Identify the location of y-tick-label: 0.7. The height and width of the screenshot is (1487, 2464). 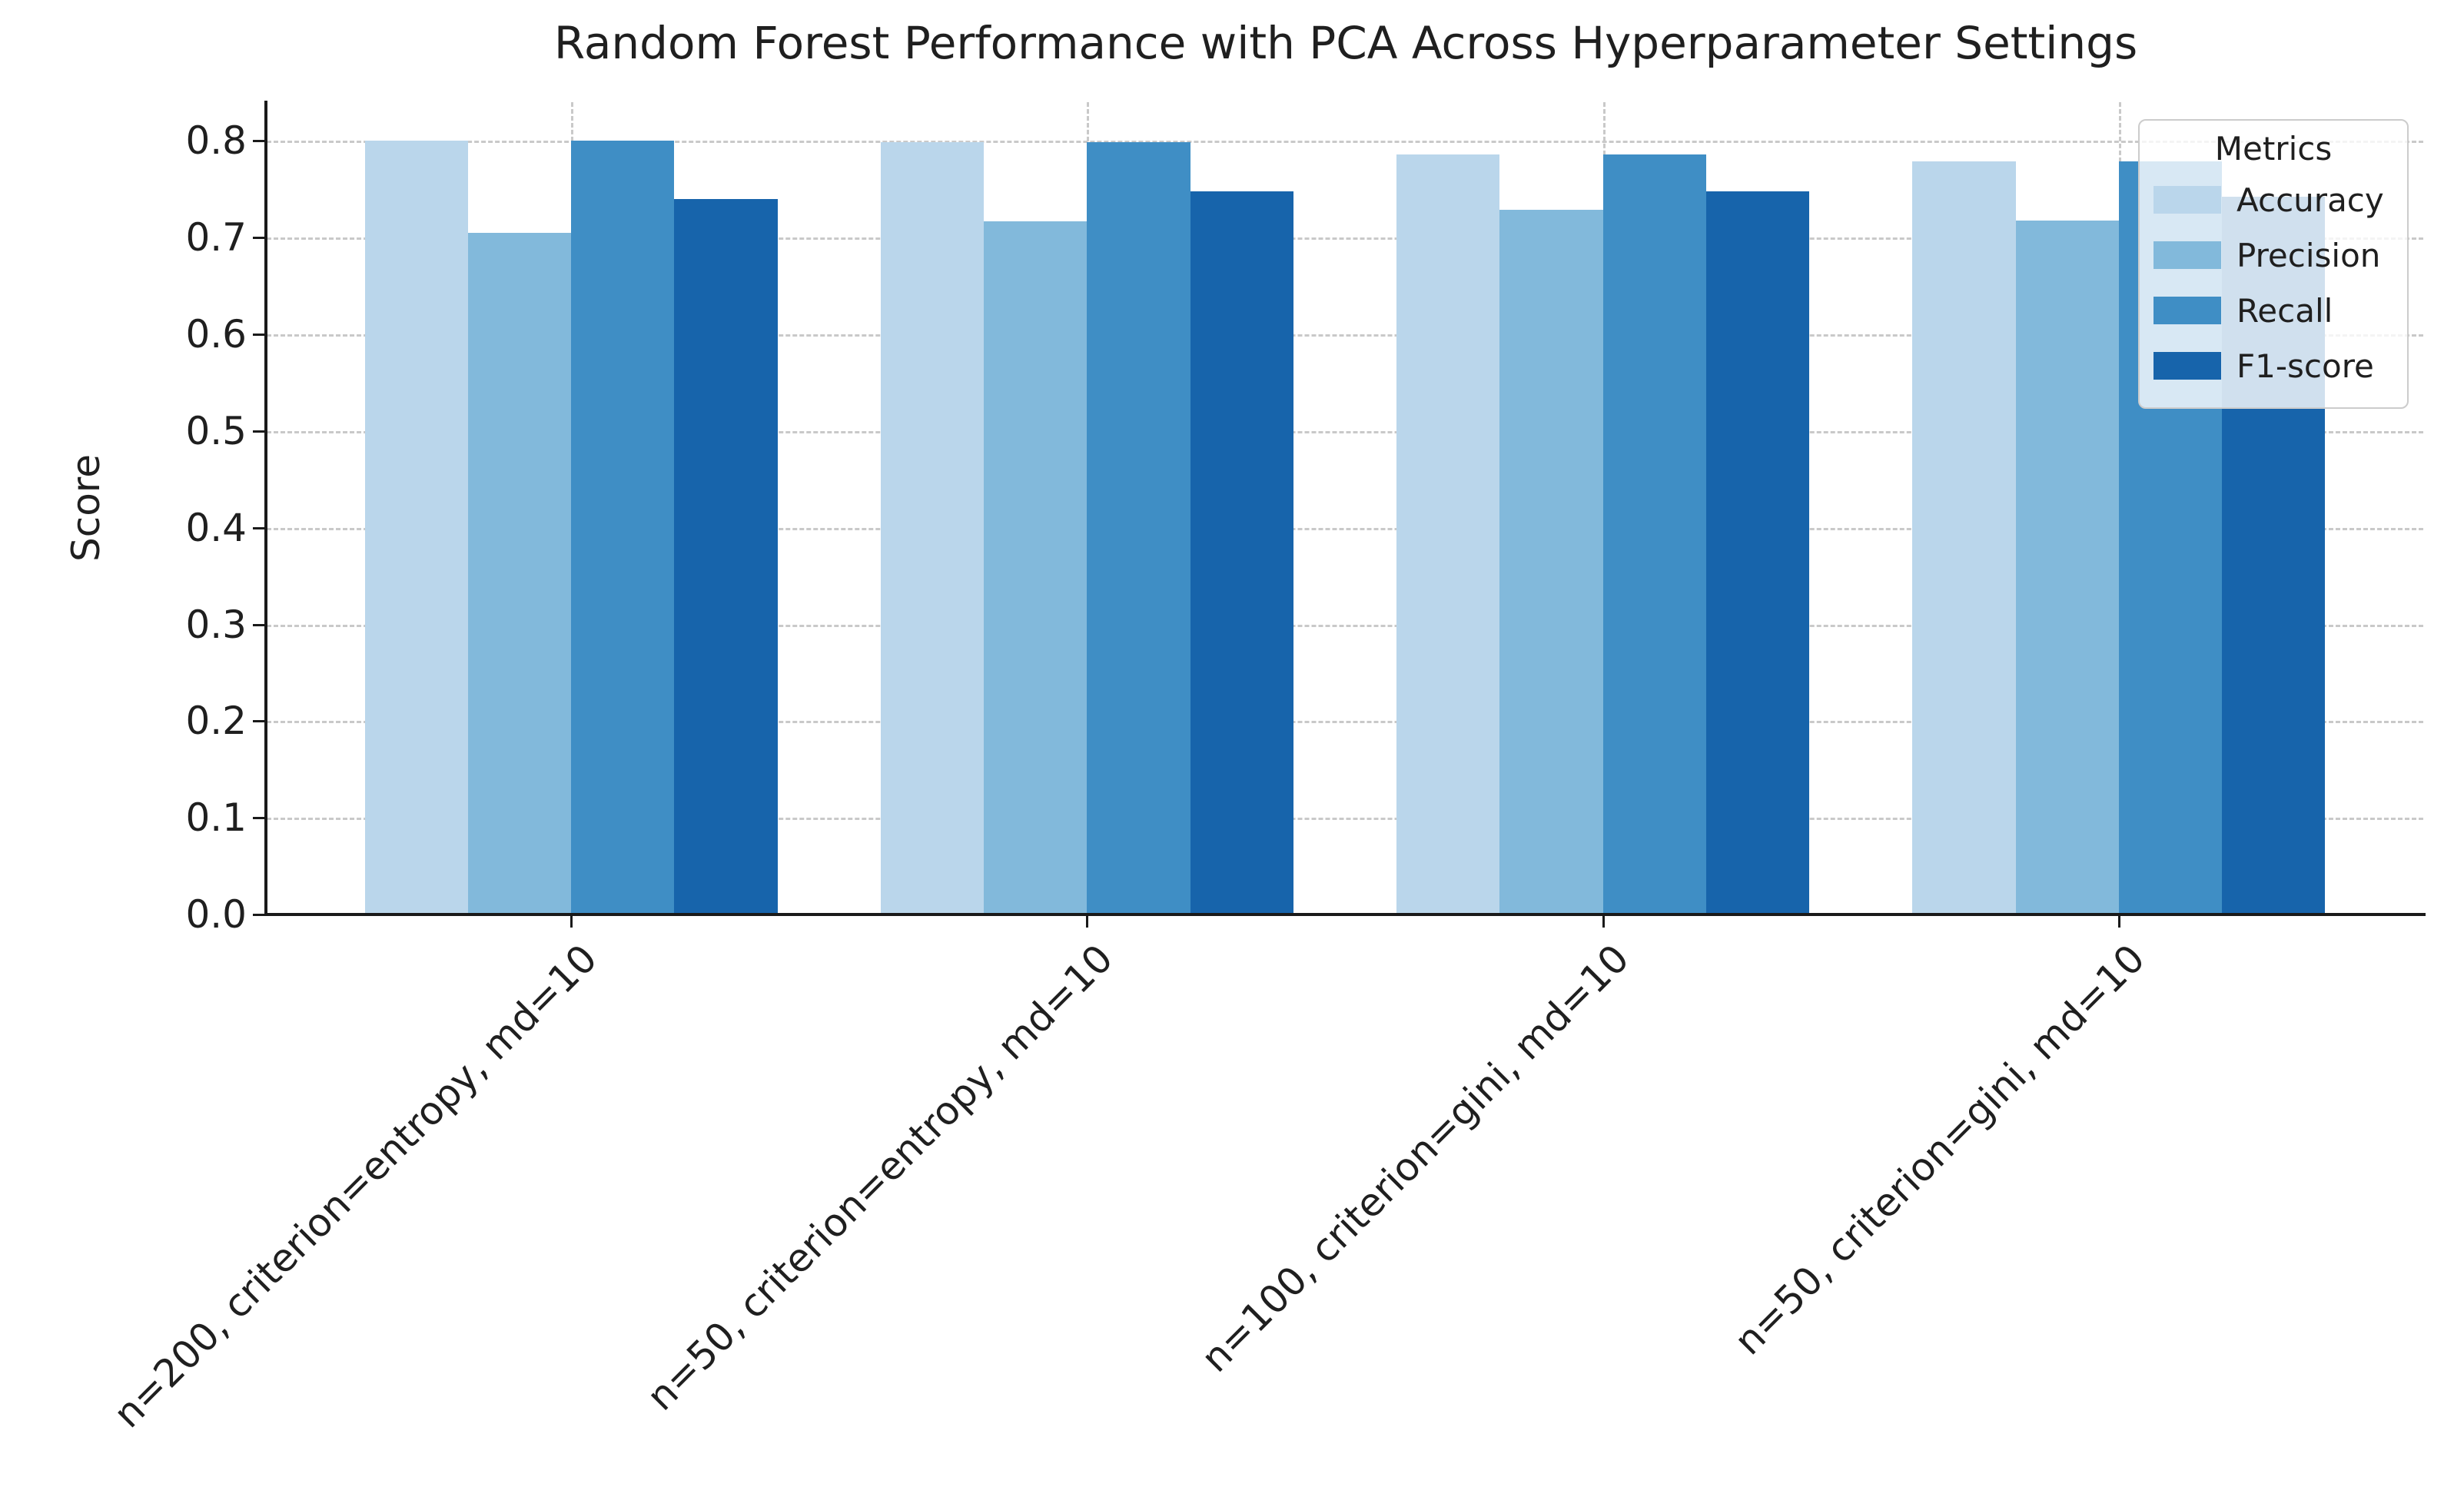
(216, 238).